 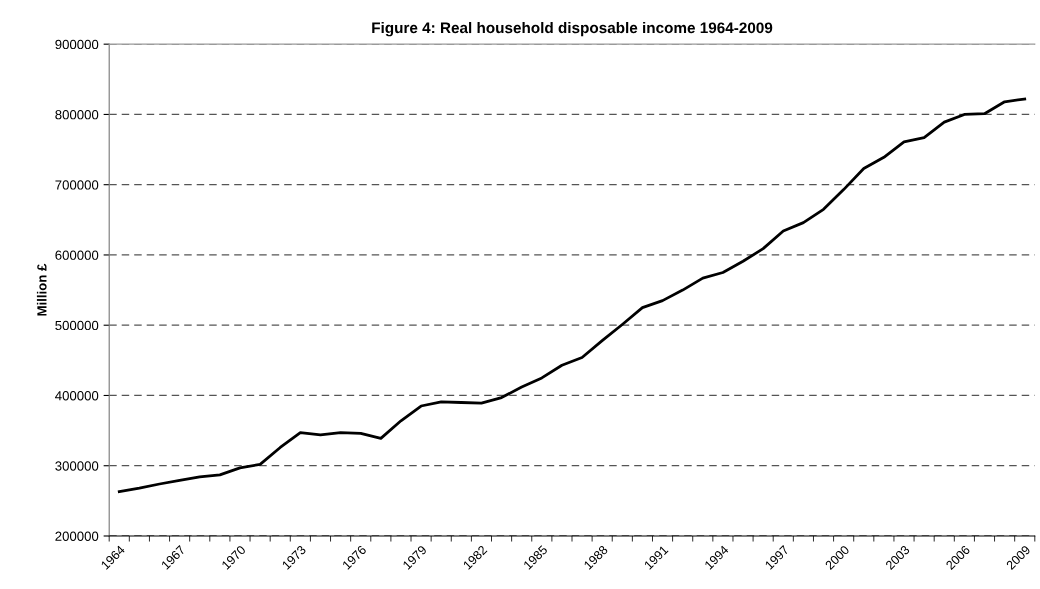 I want to click on y-tick-label: 300000, so click(x=77, y=466).